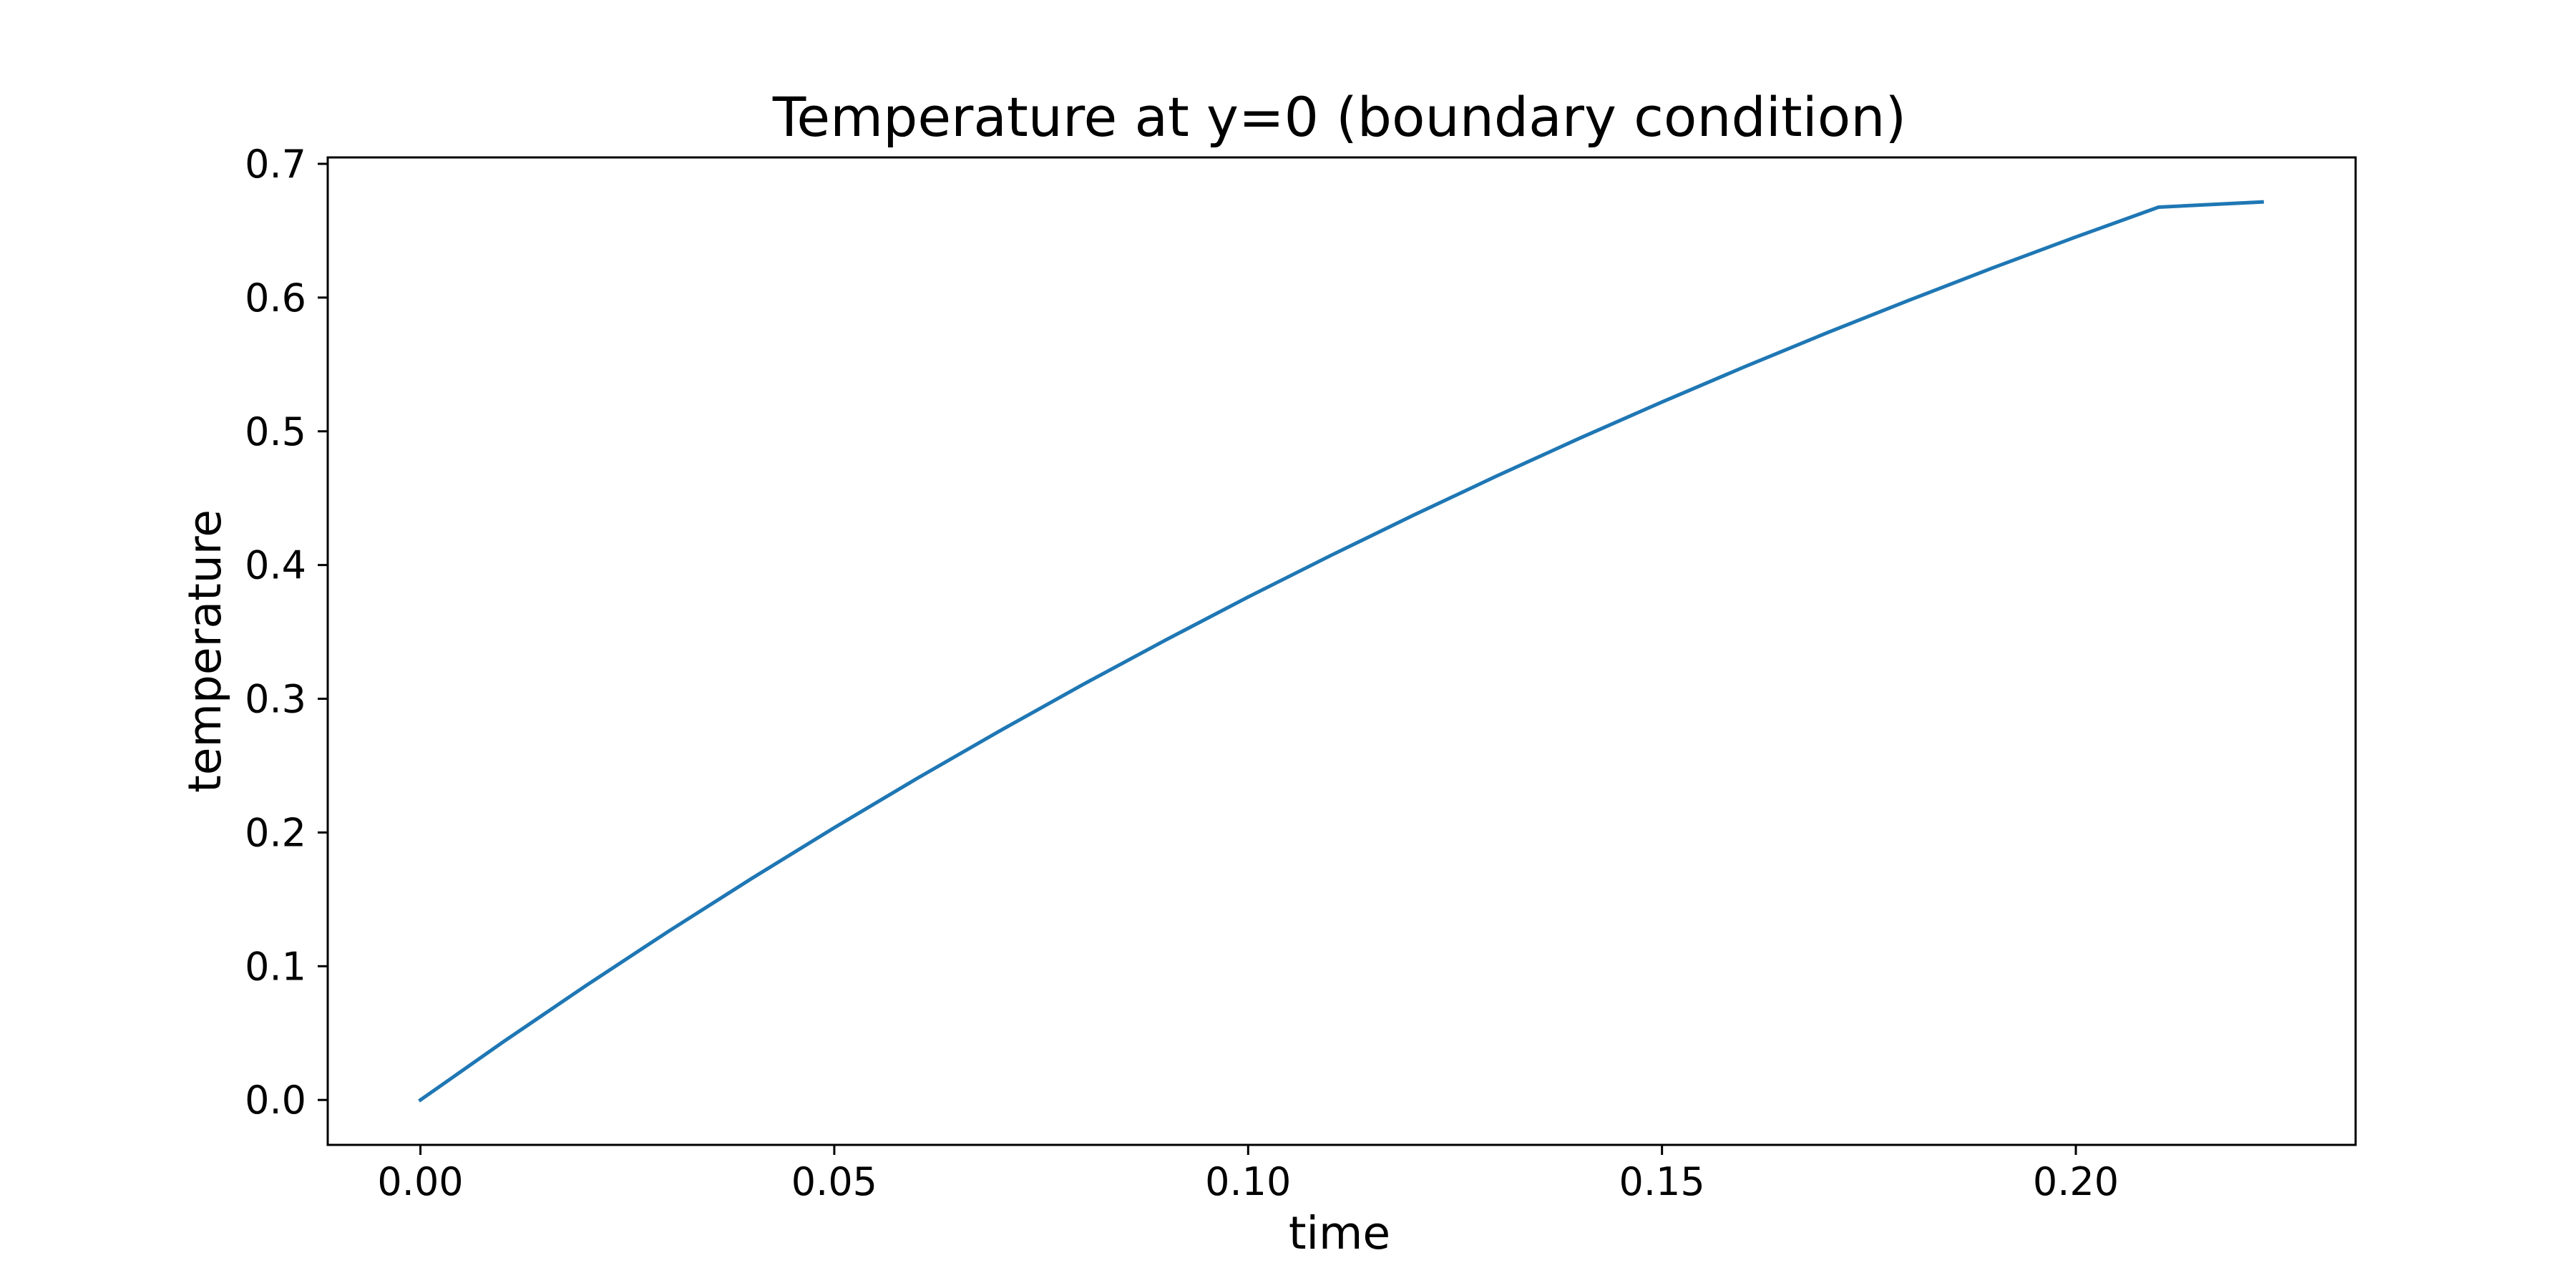 The image size is (2576, 1288). Describe the element at coordinates (420, 1181) in the screenshot. I see `x-tick-label: 0.00` at that location.